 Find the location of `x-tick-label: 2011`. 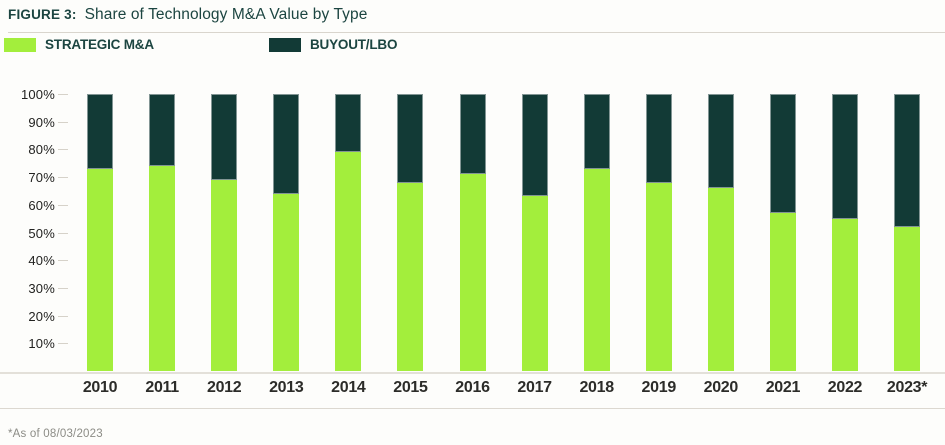

x-tick-label: 2011 is located at coordinates (162, 387).